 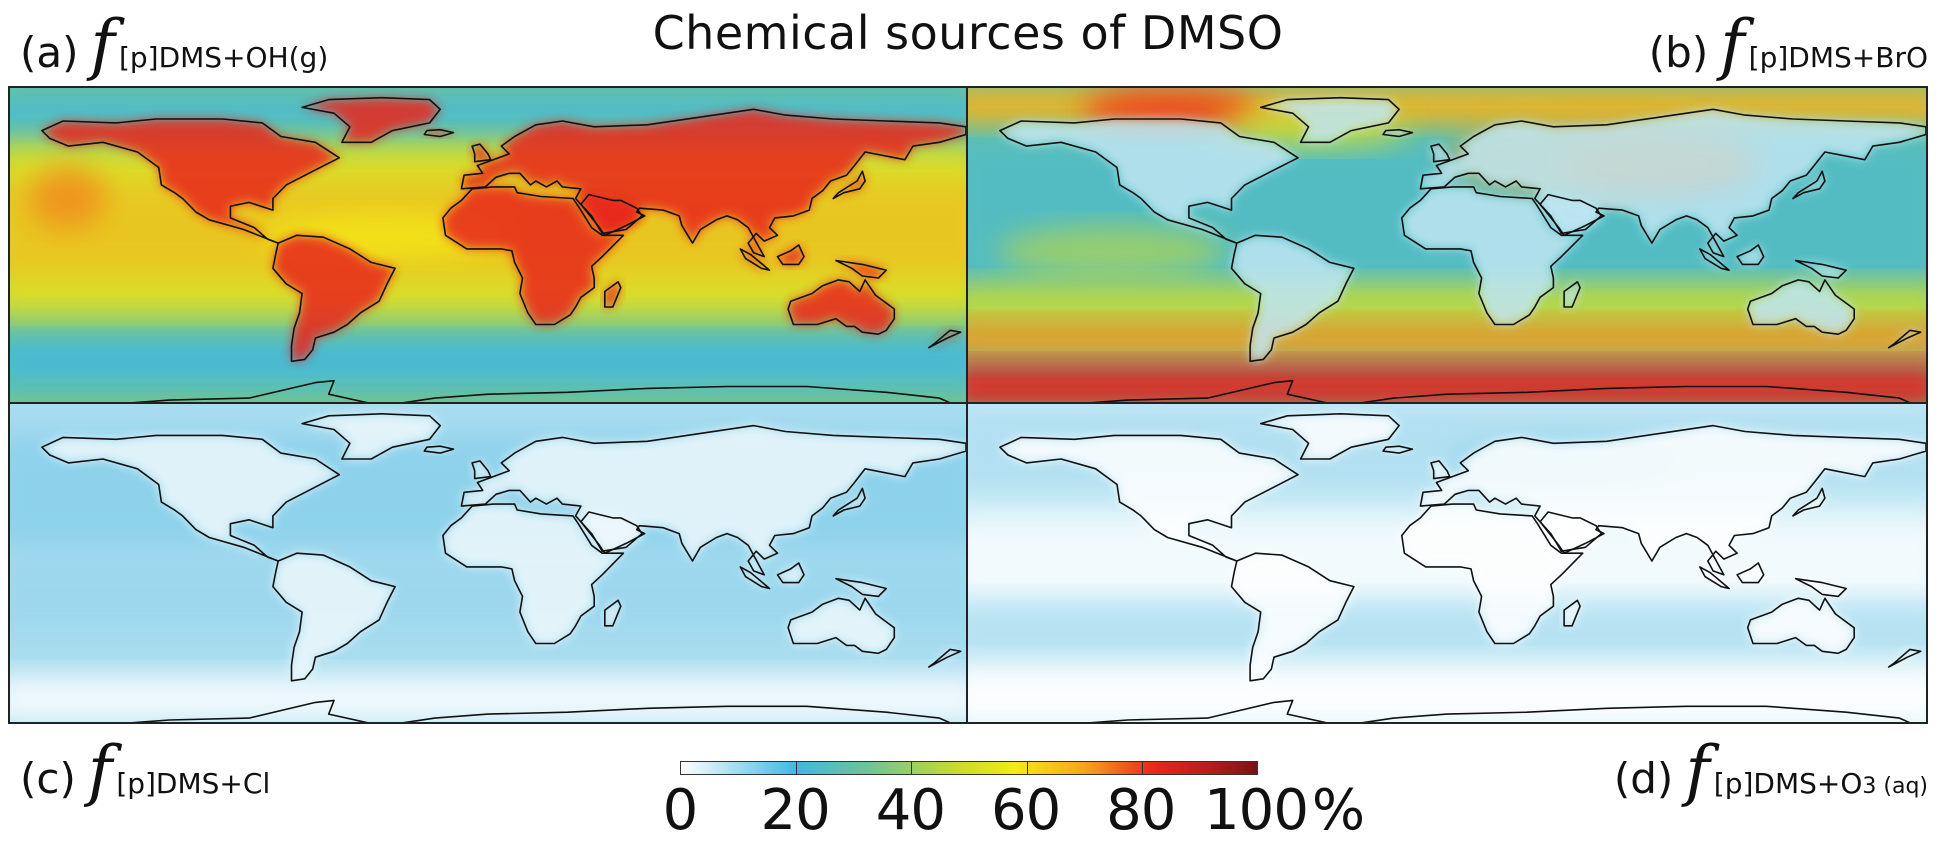 I want to click on coastline-britain, so click(x=481, y=470).